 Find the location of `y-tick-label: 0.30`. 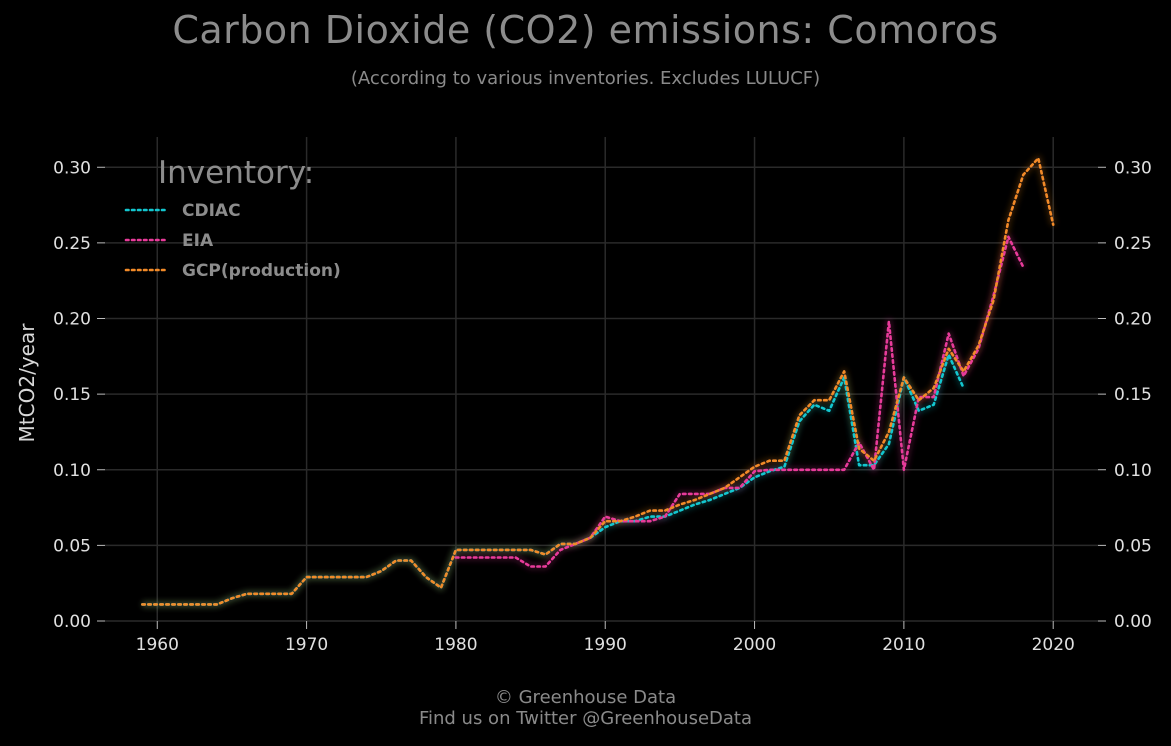

y-tick-label: 0.30 is located at coordinates (72, 168).